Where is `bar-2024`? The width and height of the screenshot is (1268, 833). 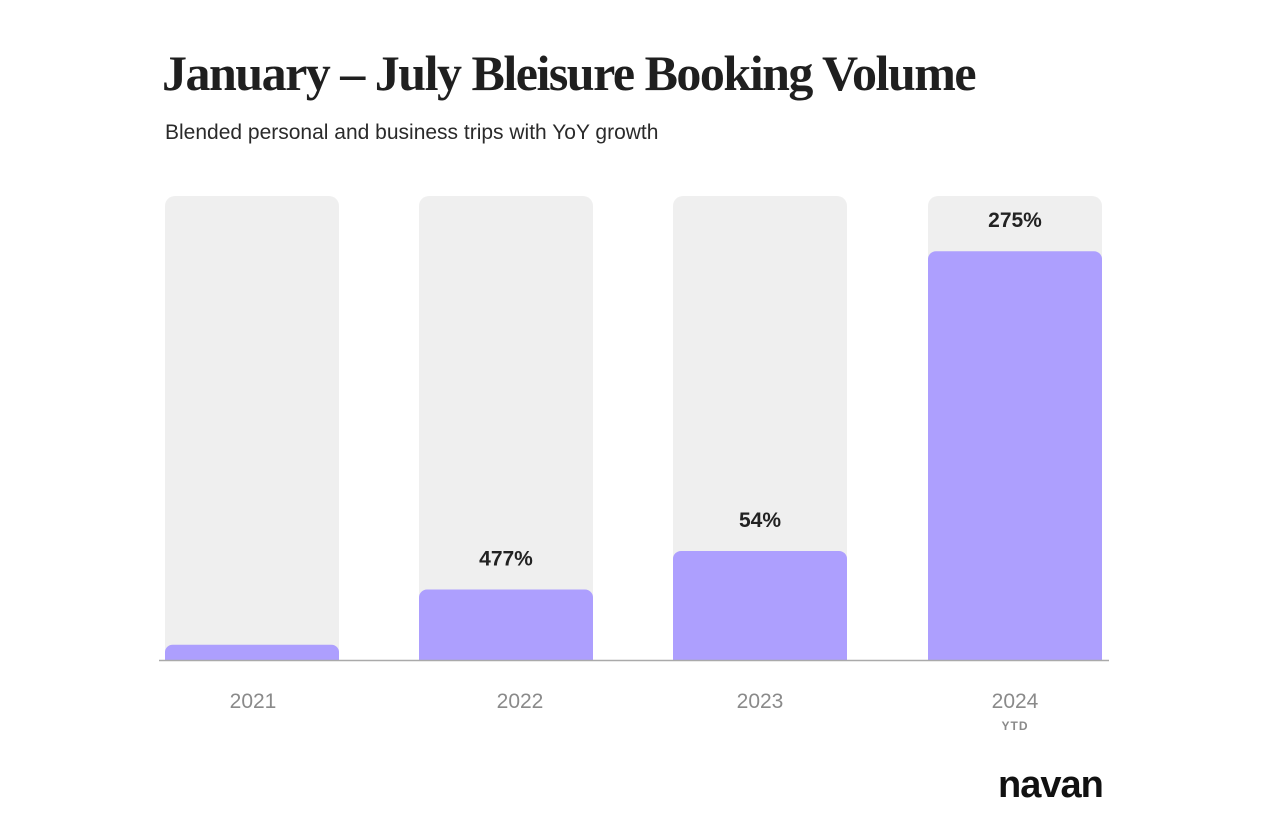
bar-2024 is located at coordinates (1015, 455).